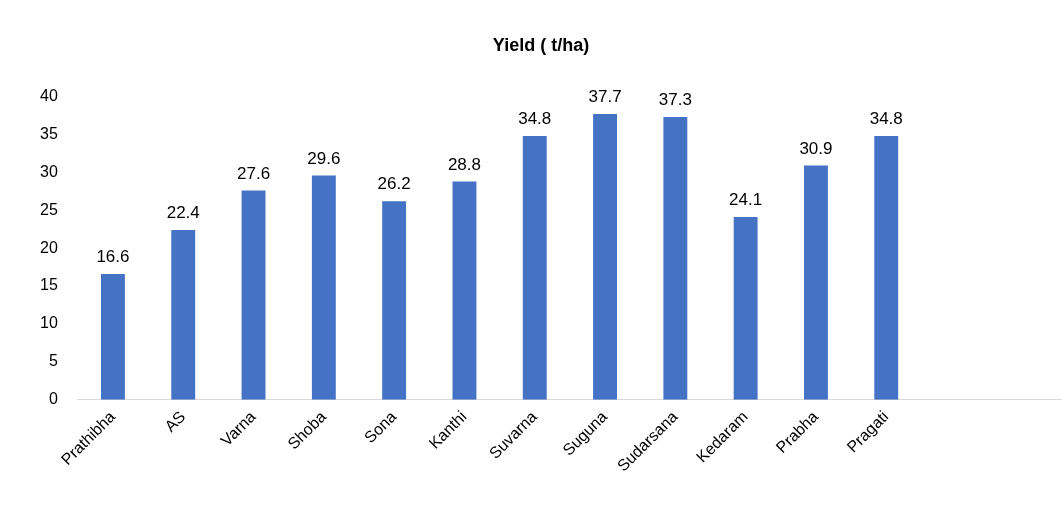 Image resolution: width=1062 pixels, height=524 pixels. What do you see at coordinates (746, 200) in the screenshot?
I see `data-label: 24.1` at bounding box center [746, 200].